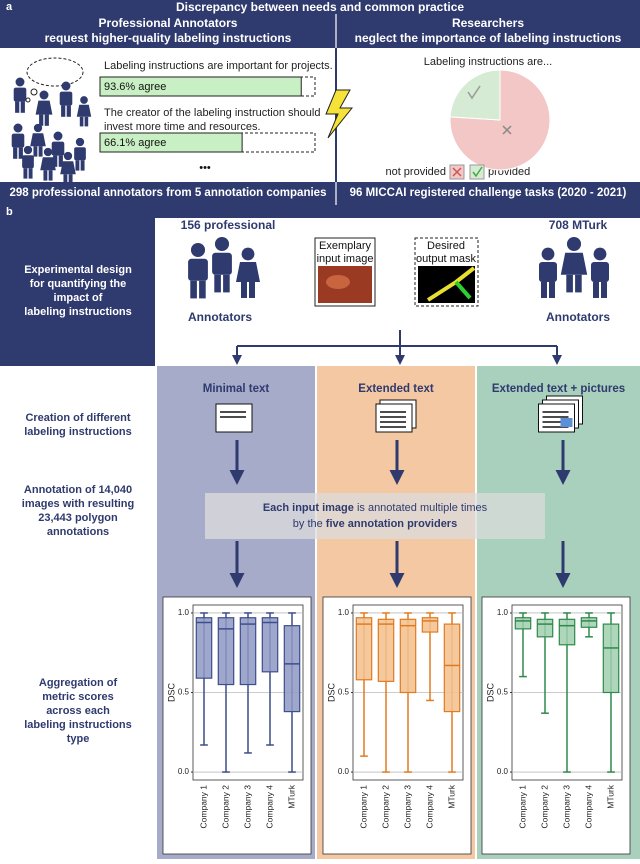 The image size is (640, 864). I want to click on step-label: annotations, so click(78, 532).